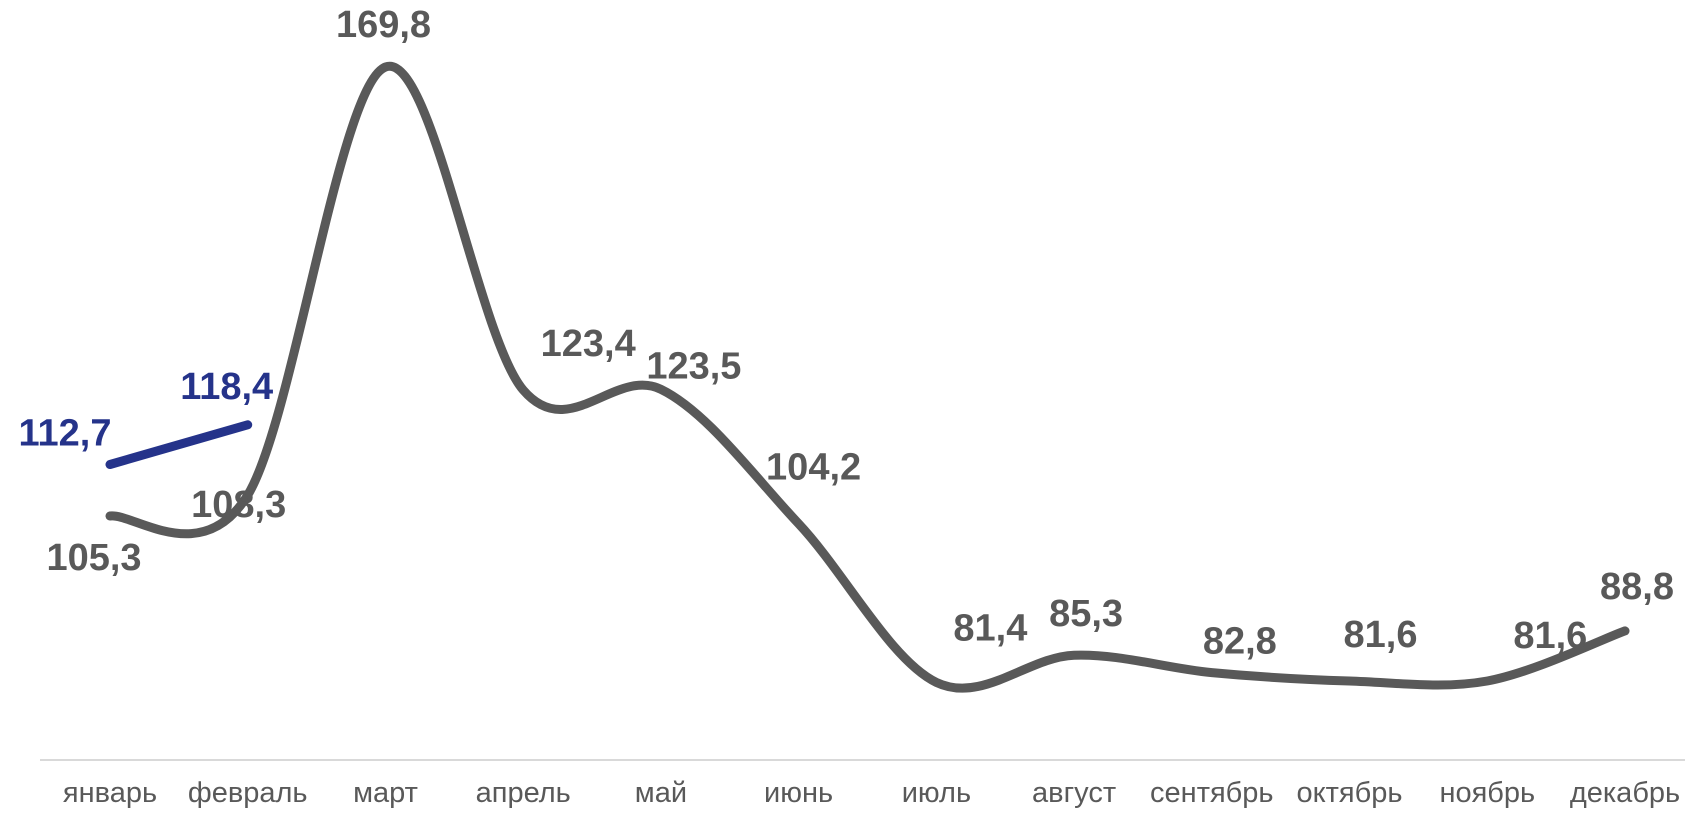 The image size is (1685, 817). I want to click on data-label: 82,8, so click(1240, 642).